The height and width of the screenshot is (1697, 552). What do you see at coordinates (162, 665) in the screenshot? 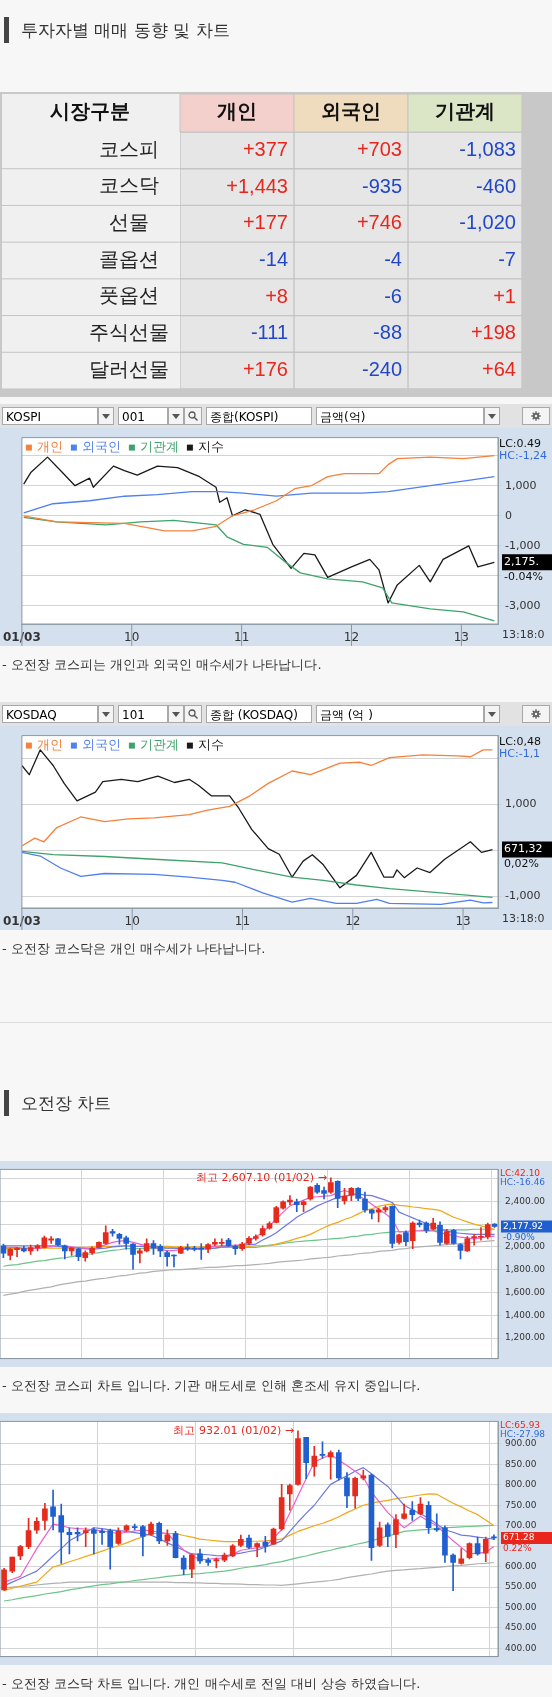
I see `text: - 오전장 코스피는 개인과 외국인 매수세가 나타납니다.` at bounding box center [162, 665].